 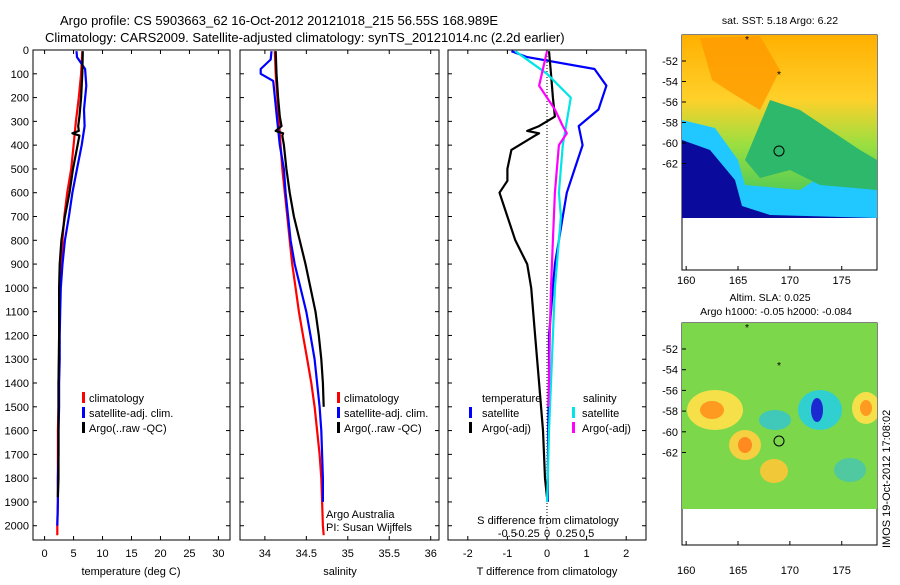 I want to click on s-tick-label: 0.25, so click(x=566, y=534).